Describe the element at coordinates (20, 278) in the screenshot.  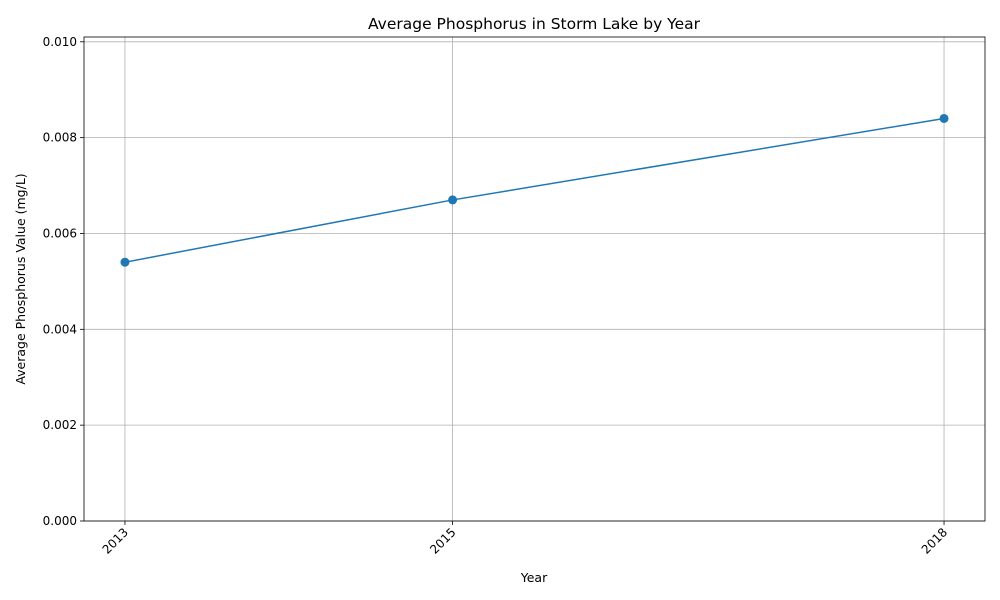
I see `y-axis-label: Average Phosphorus Value (mg/L)` at that location.